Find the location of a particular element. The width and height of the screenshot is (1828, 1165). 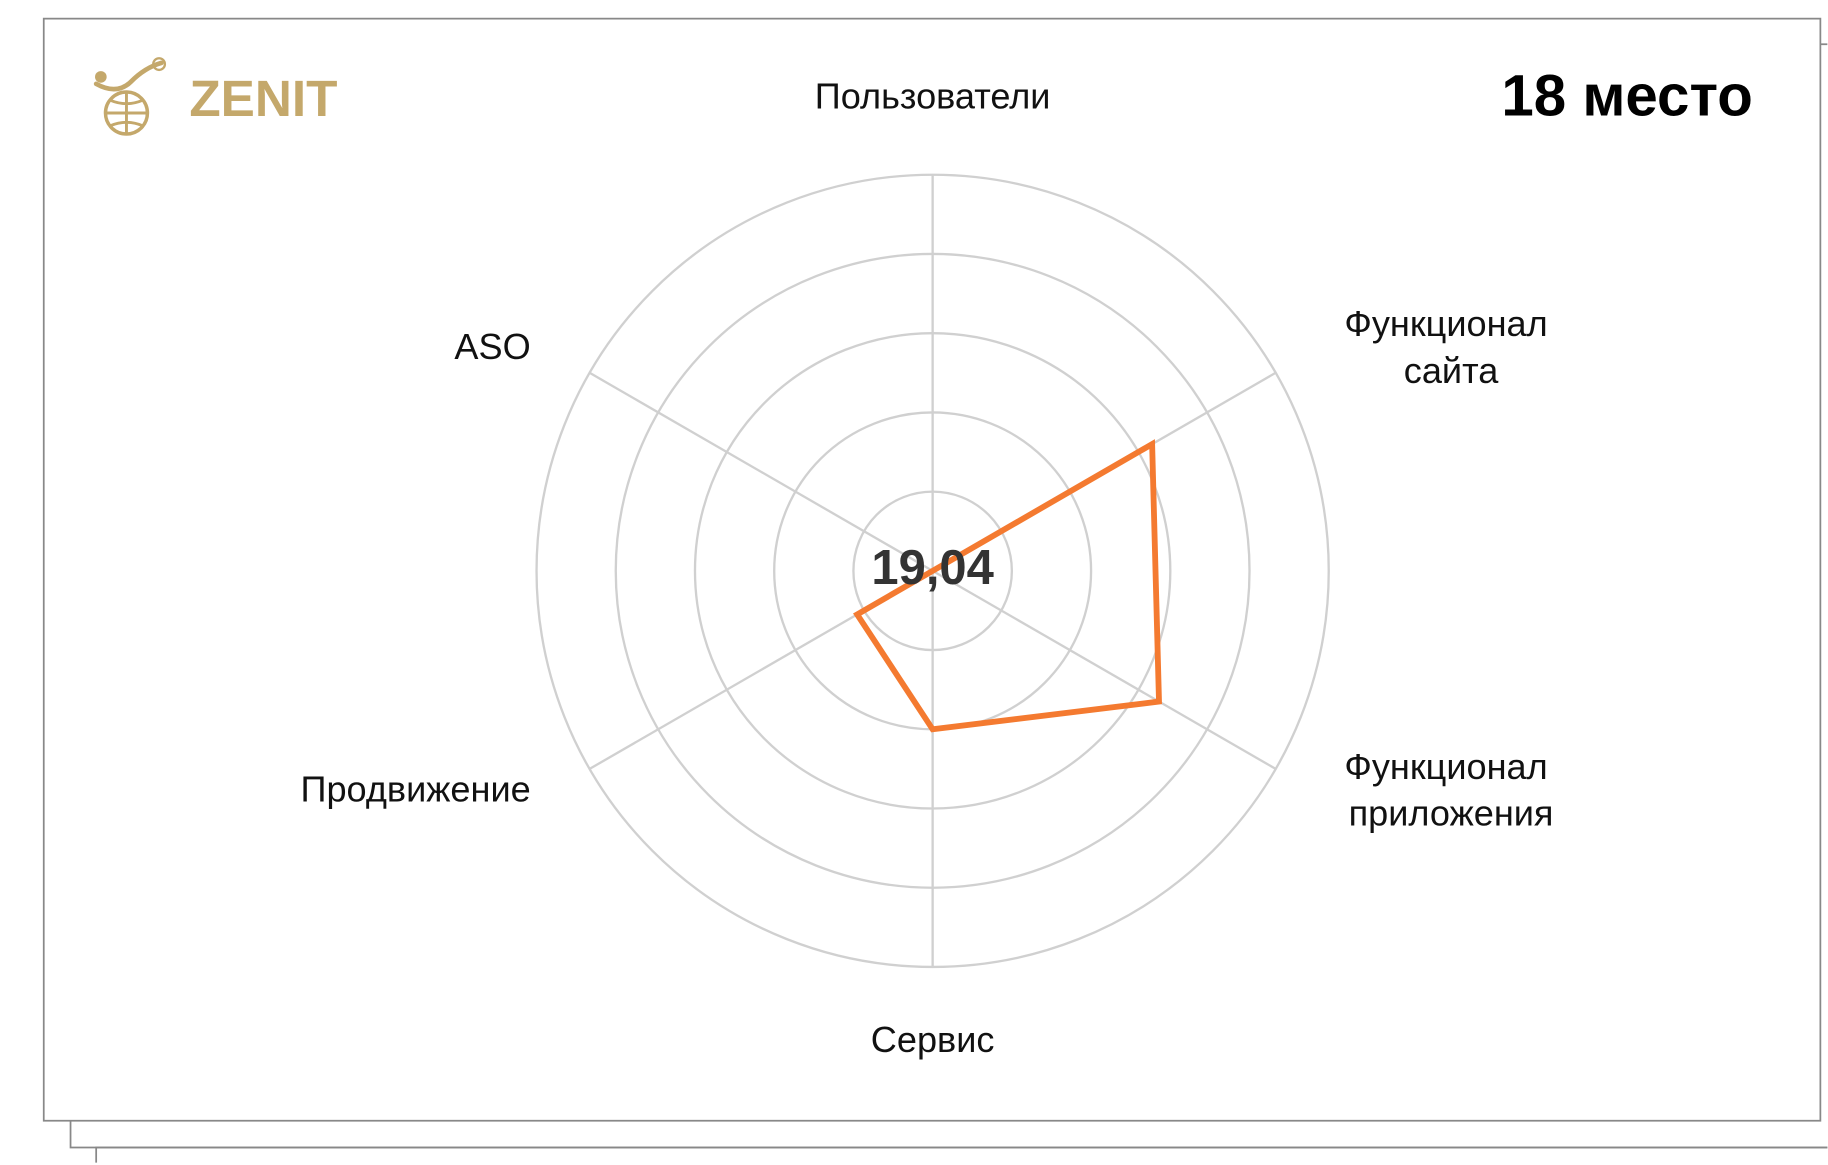

logo: ZENIT is located at coordinates (215, 96).